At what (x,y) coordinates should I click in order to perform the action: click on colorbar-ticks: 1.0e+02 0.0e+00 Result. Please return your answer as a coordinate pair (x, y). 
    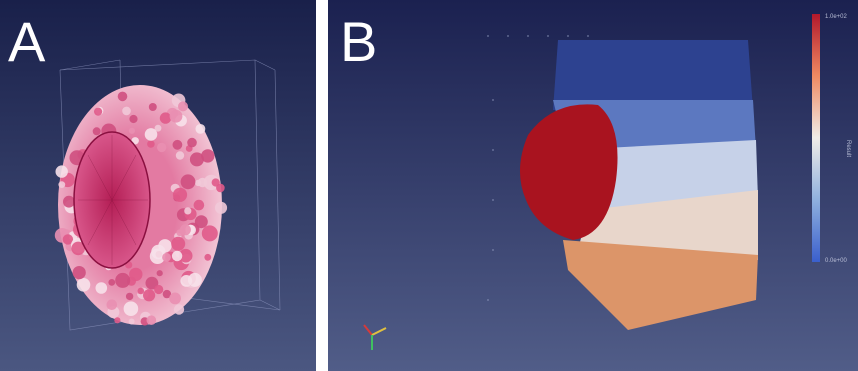
    Looking at the image, I should click on (838, 139).